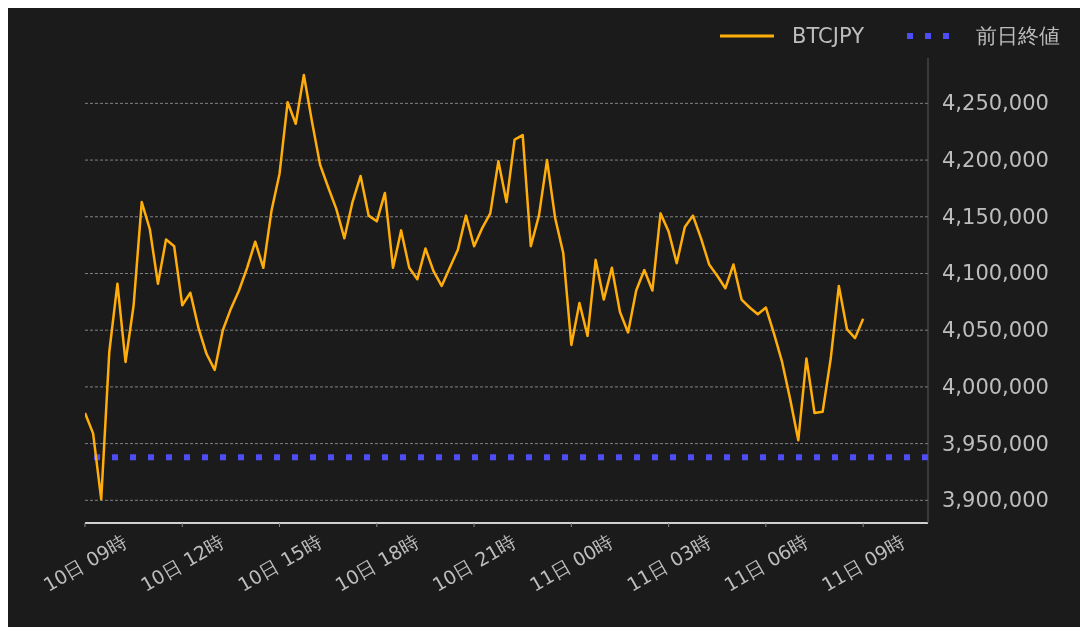 Image resolution: width=1088 pixels, height=635 pixels. What do you see at coordinates (766, 563) in the screenshot?
I see `x-tick-label: 11日 06時` at bounding box center [766, 563].